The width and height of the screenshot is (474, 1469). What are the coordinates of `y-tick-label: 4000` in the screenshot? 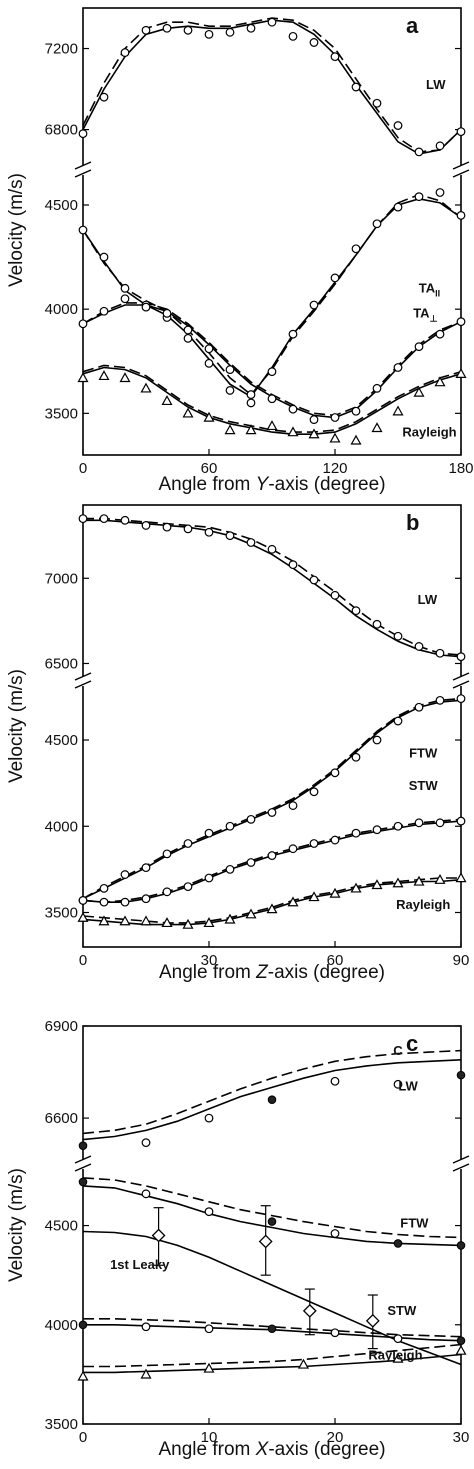 It's located at (61, 826).